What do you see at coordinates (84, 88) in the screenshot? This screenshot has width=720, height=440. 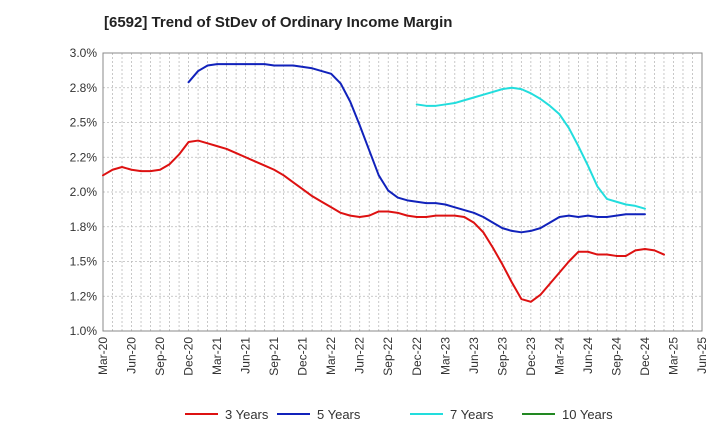 I see `y-tick-label: 2.8%` at bounding box center [84, 88].